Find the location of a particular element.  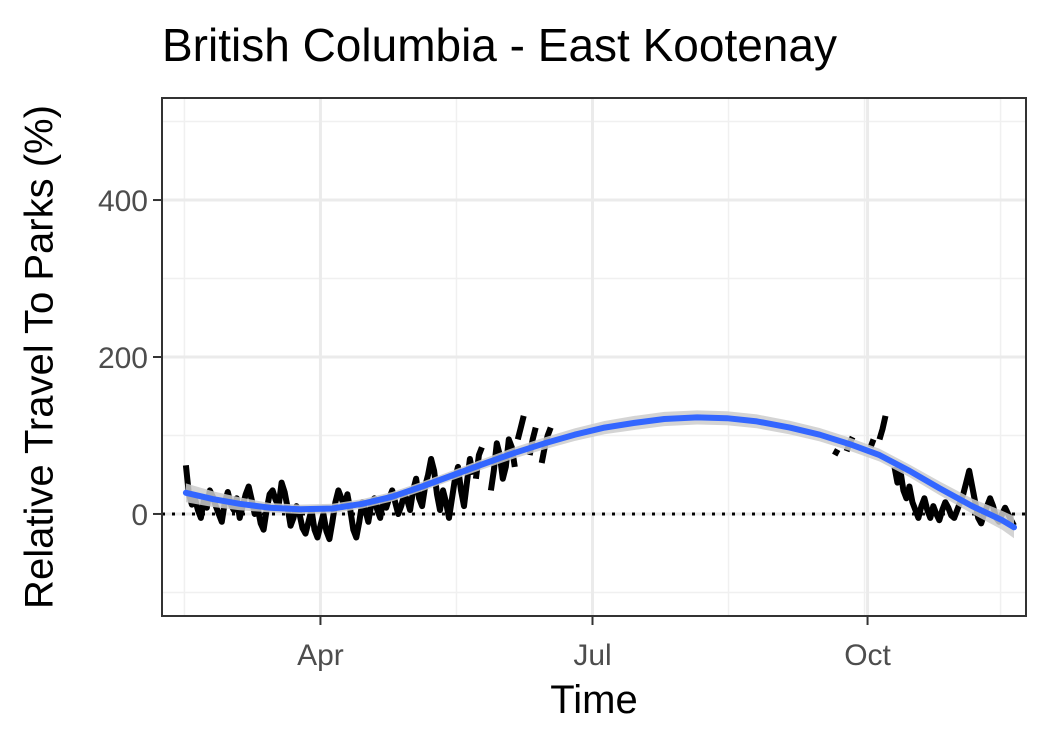

x-axis-label: Time is located at coordinates (594, 700).